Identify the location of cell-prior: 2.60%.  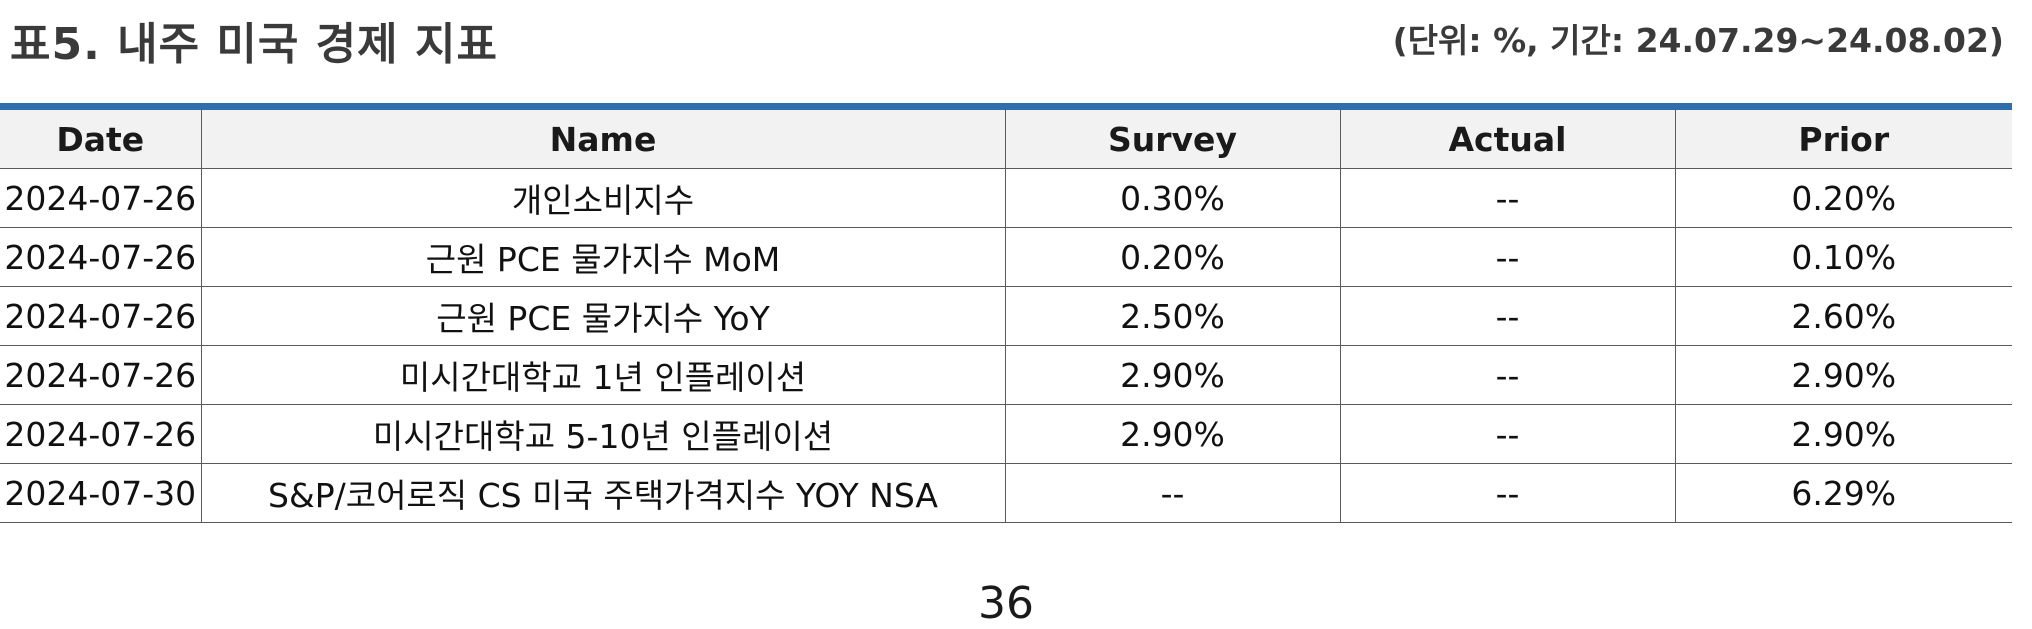
(1843, 316).